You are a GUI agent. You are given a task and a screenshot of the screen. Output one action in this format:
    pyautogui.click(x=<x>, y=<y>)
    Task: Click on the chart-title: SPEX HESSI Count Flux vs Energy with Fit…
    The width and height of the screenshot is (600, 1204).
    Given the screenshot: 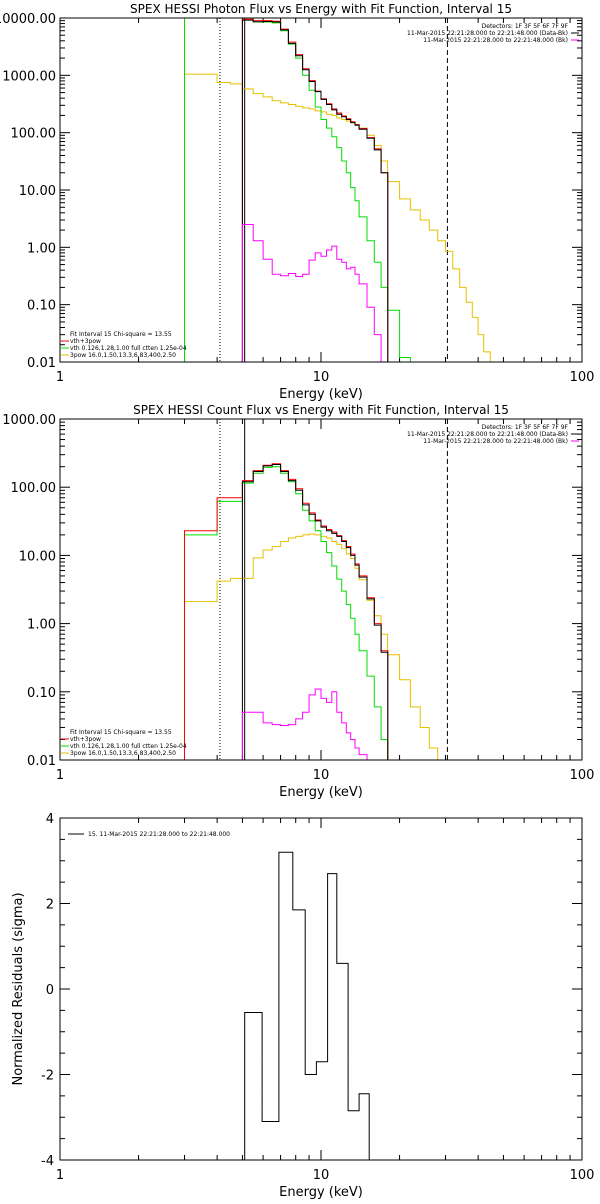 What is the action you would take?
    pyautogui.click(x=321, y=410)
    